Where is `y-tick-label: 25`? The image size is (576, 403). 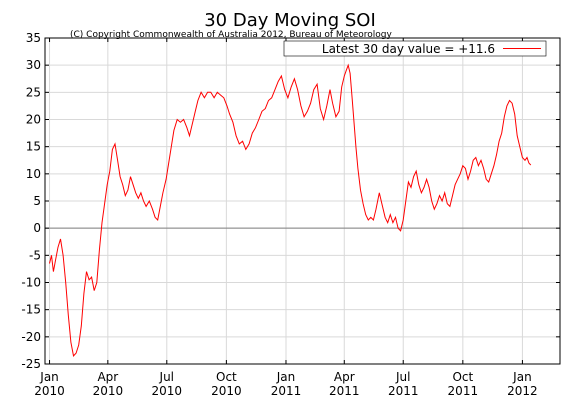
y-tick-label: 25 is located at coordinates (33, 92).